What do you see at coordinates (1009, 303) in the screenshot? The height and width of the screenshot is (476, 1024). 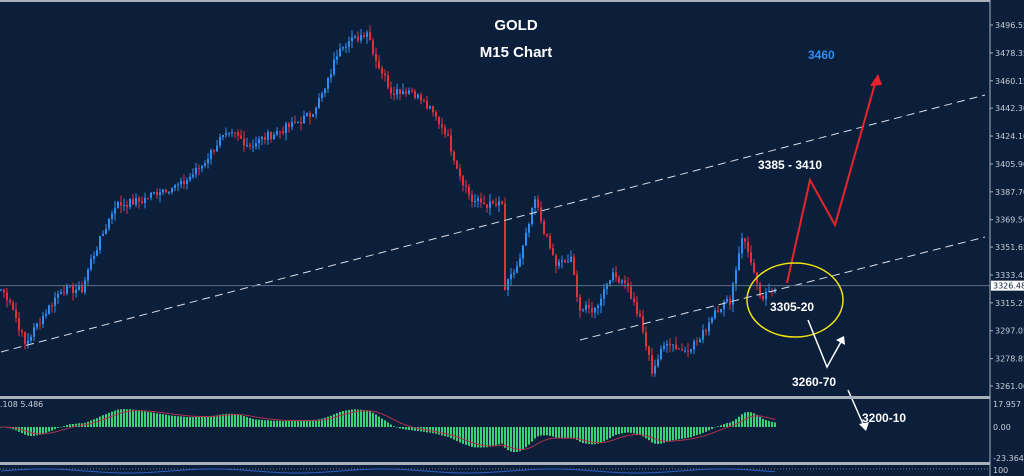 I see `axis-tick-label: 3315.25` at bounding box center [1009, 303].